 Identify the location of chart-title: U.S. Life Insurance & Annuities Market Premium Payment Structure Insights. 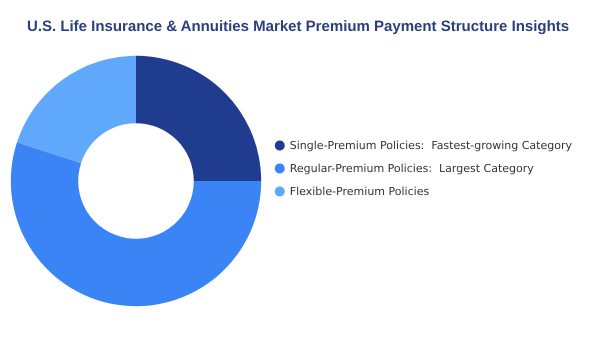
(298, 26).